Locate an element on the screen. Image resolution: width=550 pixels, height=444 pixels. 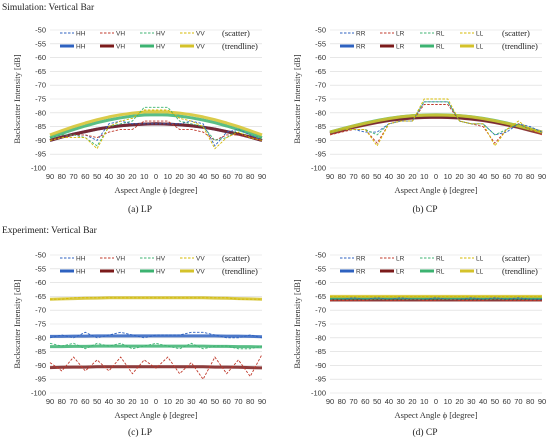
scatter-rr is located at coordinates (436, 118).